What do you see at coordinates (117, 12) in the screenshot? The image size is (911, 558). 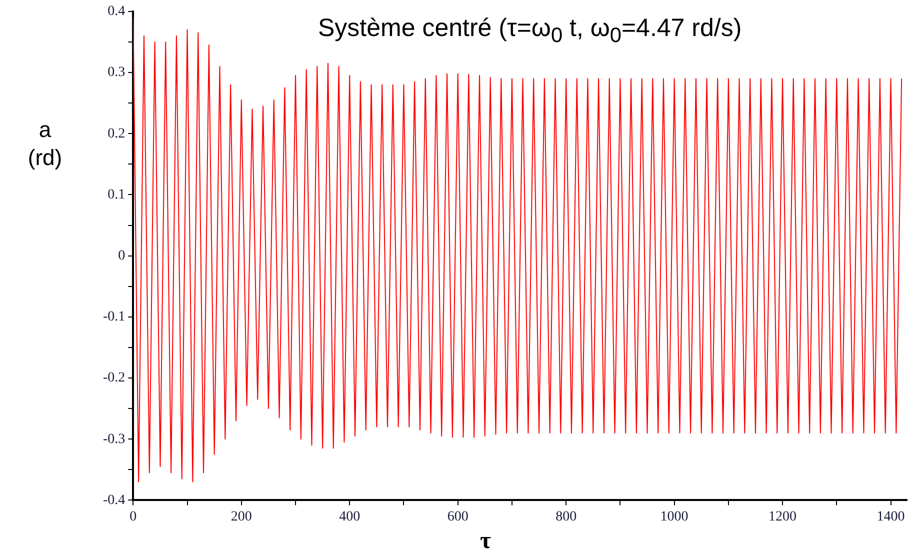 I see `y-tick-label: 0.4` at bounding box center [117, 12].